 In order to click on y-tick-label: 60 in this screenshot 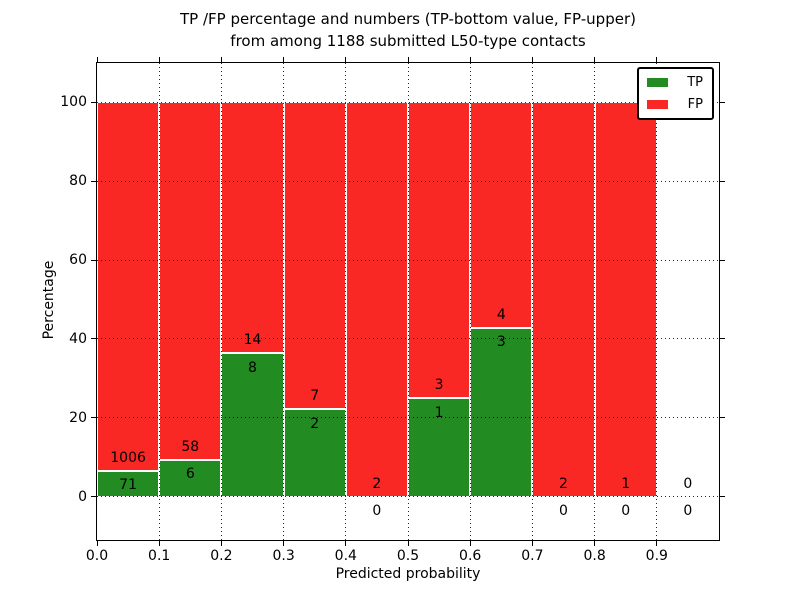, I will do `click(78, 260)`.